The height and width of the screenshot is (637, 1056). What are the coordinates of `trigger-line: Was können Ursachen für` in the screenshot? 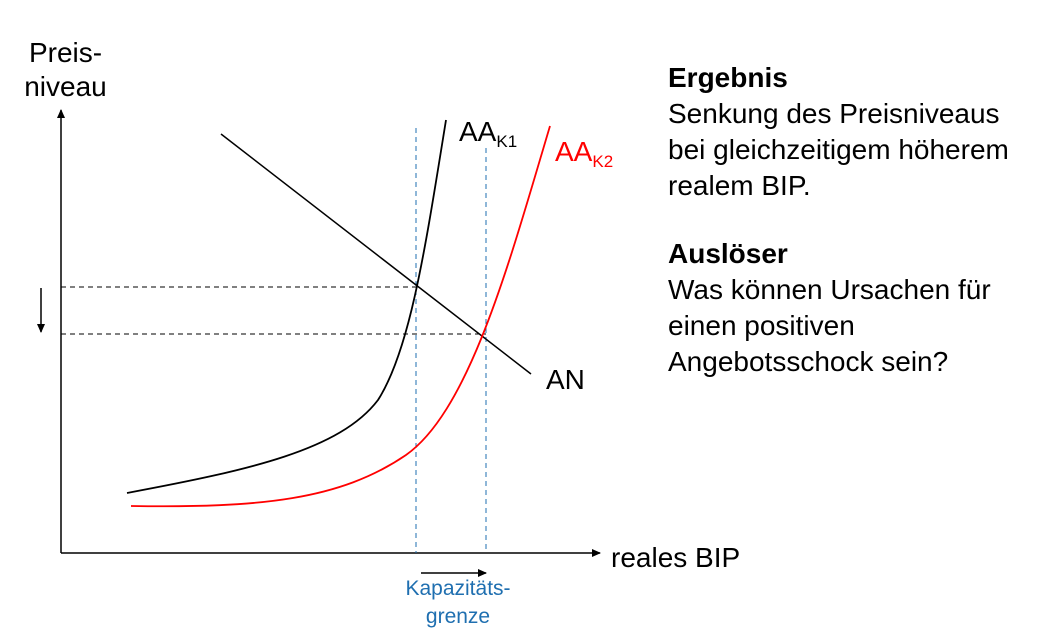 It's located at (829, 289).